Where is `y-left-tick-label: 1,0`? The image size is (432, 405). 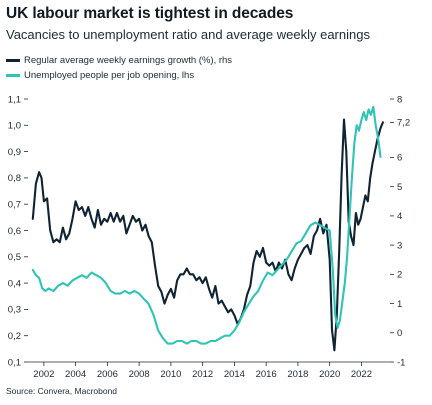 y-left-tick-label: 1,0 is located at coordinates (14, 126).